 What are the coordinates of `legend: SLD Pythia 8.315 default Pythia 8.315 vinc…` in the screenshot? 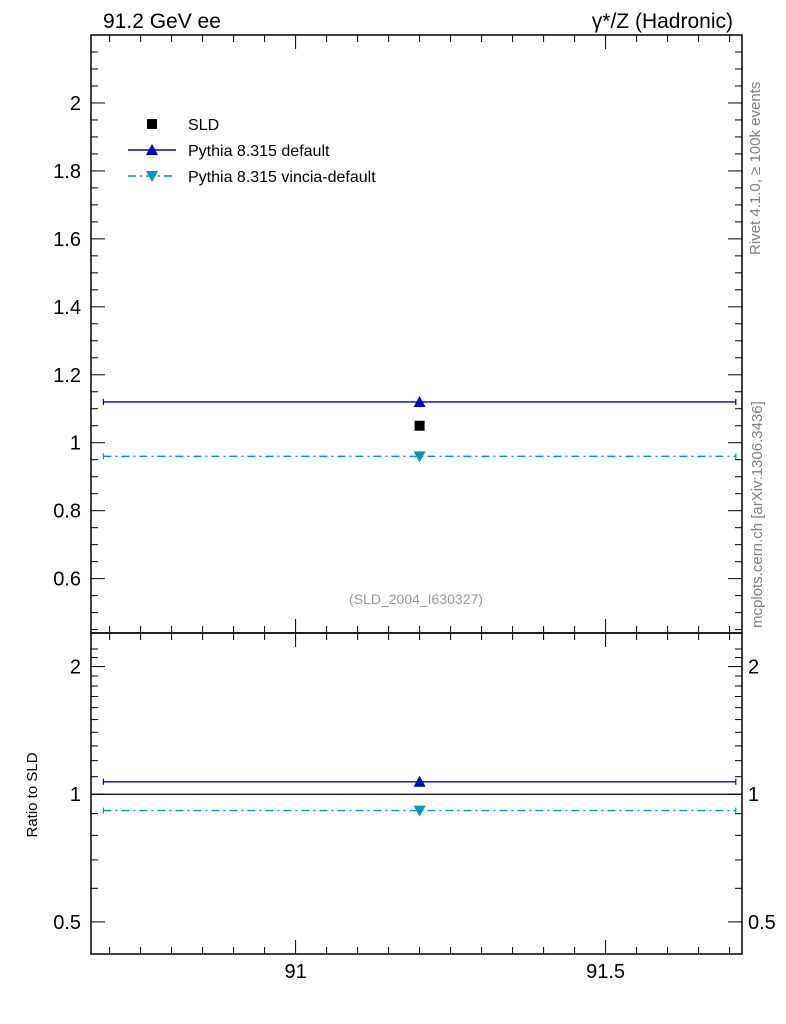 It's located at (252, 151).